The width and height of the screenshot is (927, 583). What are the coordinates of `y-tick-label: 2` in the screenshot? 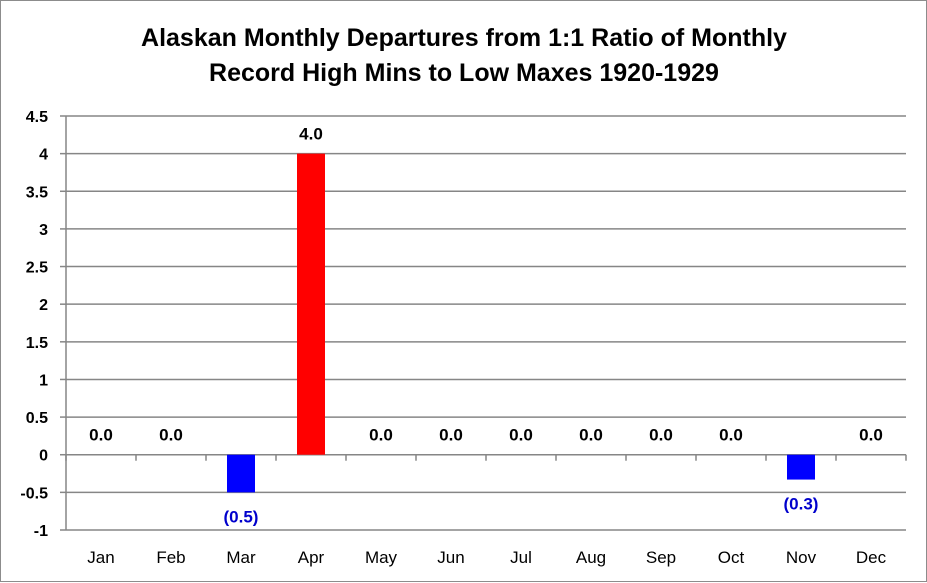 It's located at (43, 305).